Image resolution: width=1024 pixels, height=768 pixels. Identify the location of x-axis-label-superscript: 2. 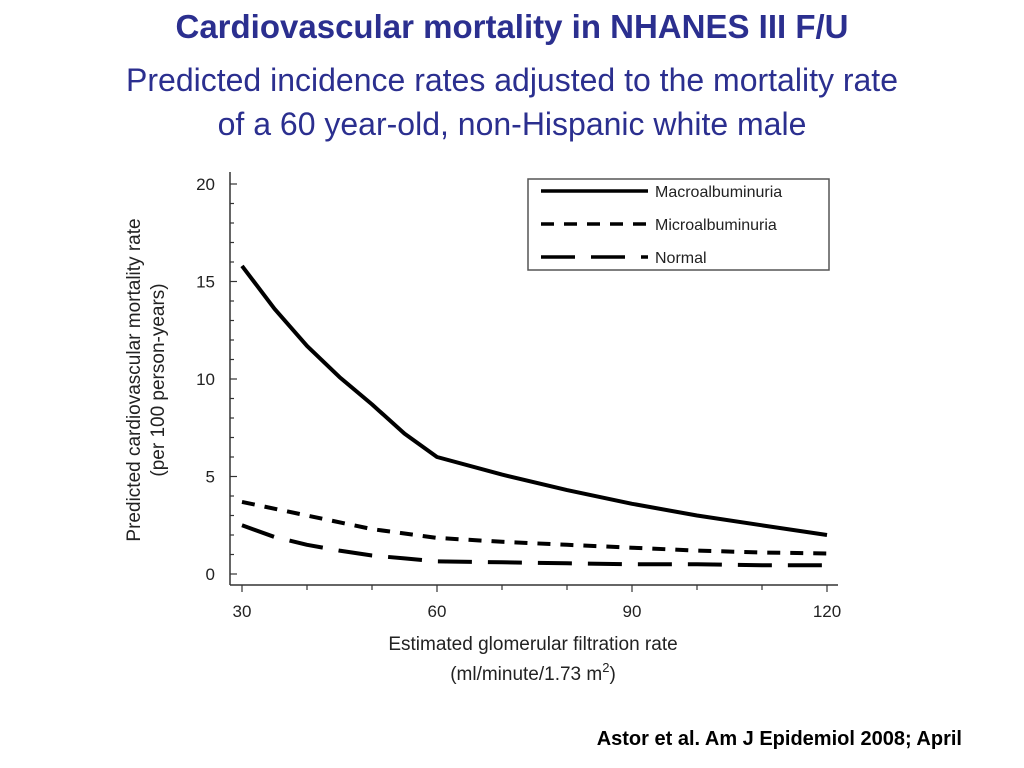
(605, 667).